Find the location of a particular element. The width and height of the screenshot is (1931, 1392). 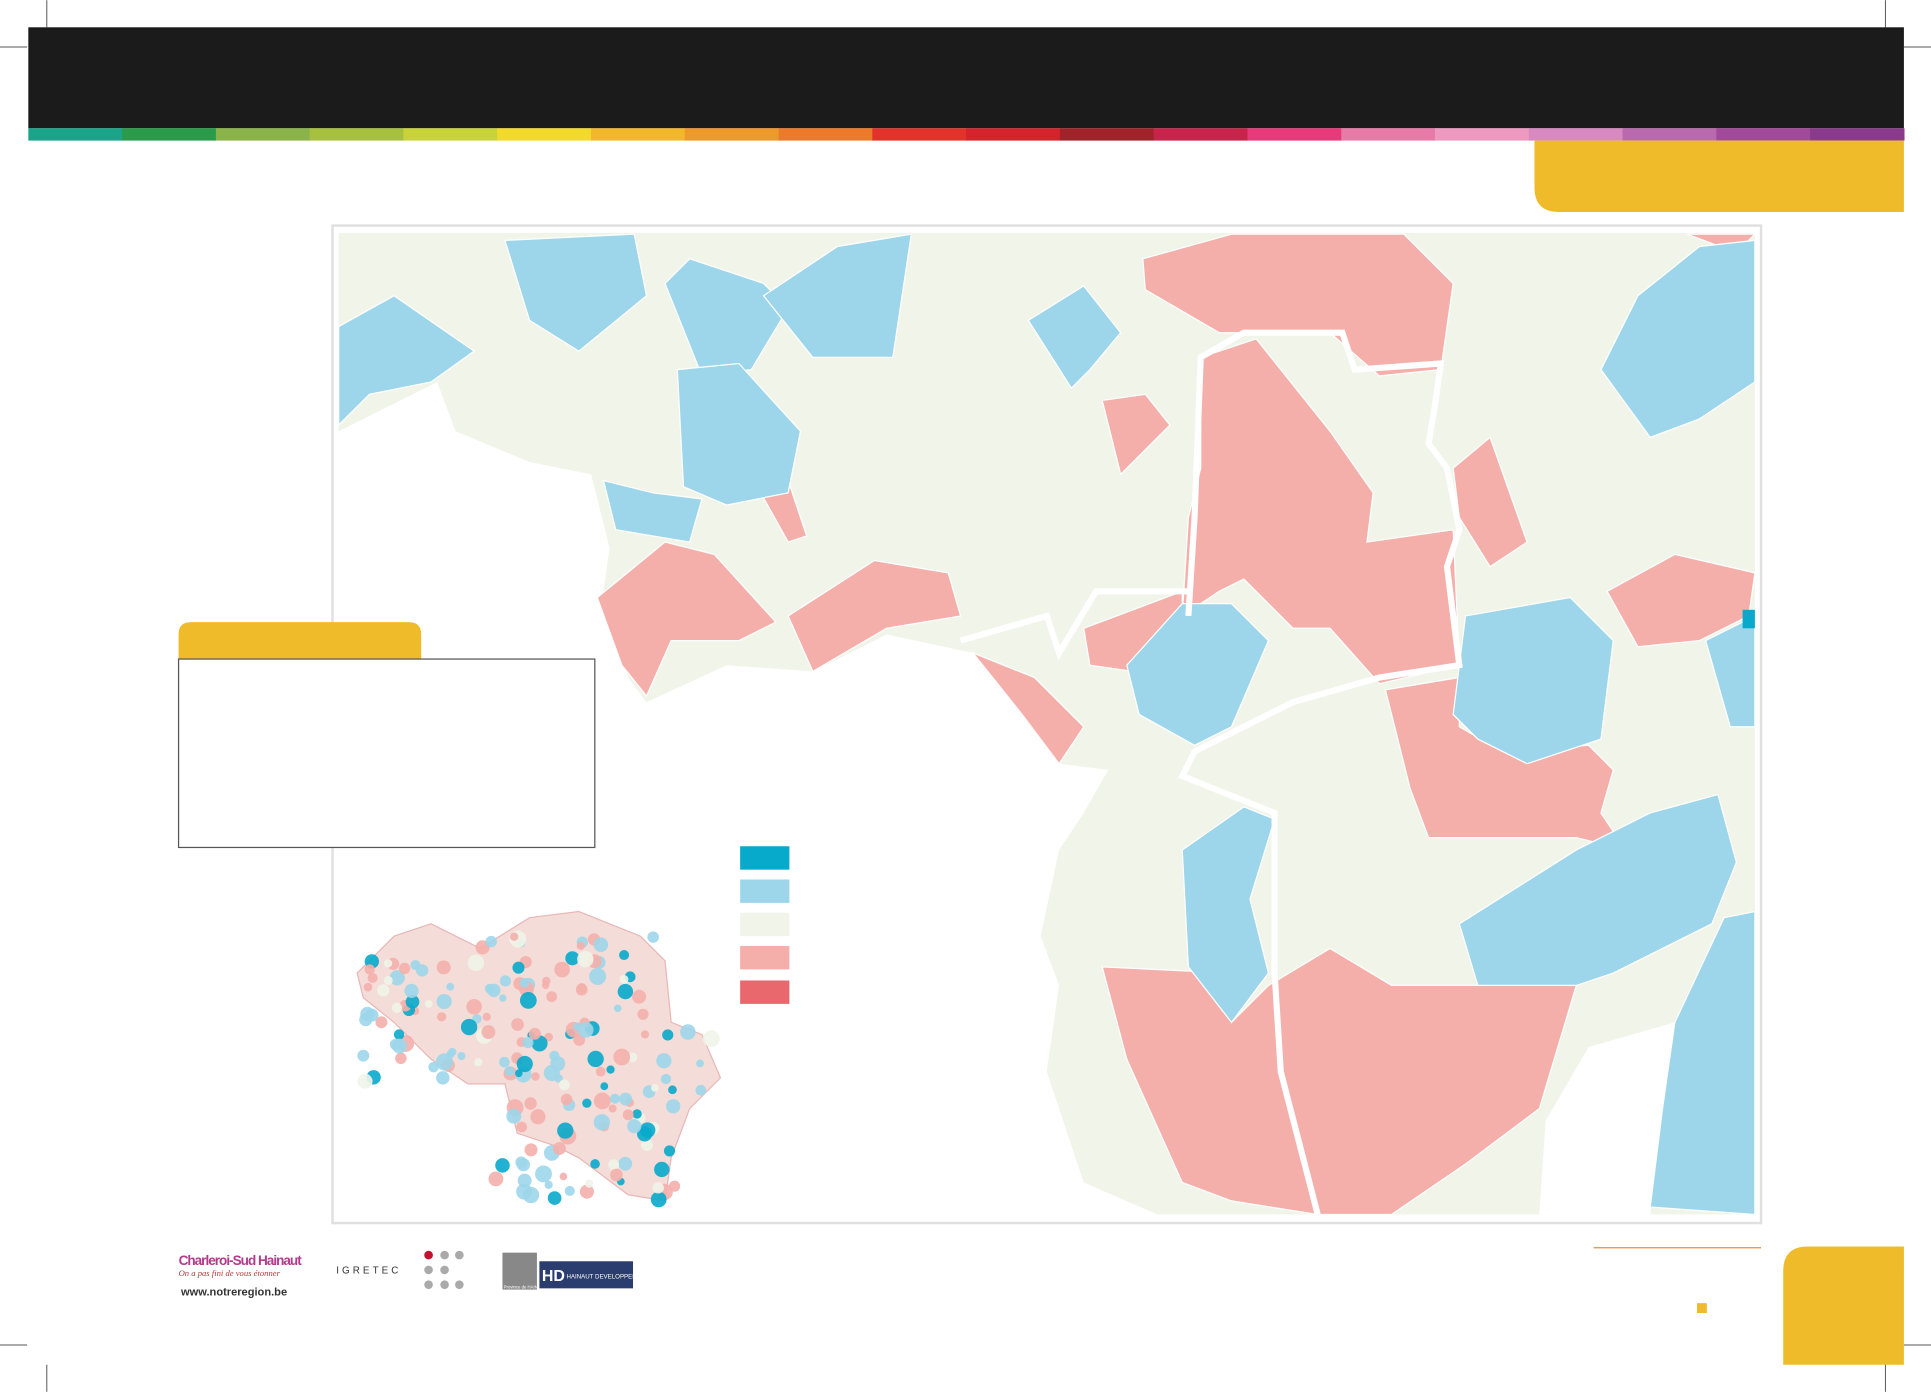

info-box is located at coordinates (386, 753).